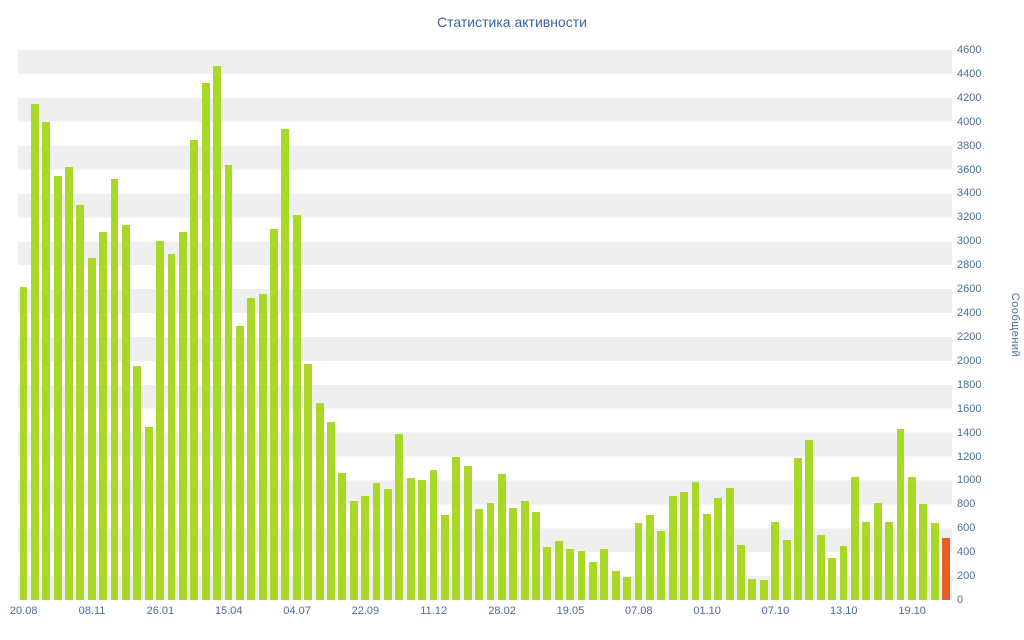 The height and width of the screenshot is (640, 1024). What do you see at coordinates (969, 121) in the screenshot?
I see `y-tick-label: 4000` at bounding box center [969, 121].